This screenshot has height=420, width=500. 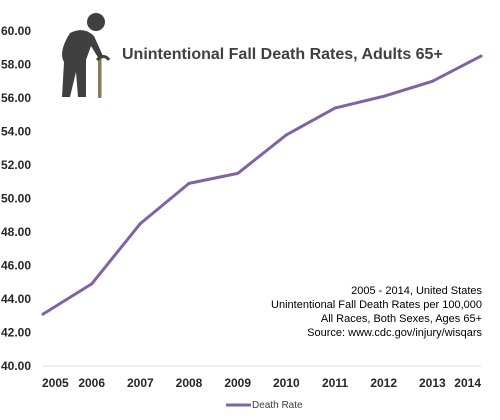 I want to click on y-tick-label: 58.00, so click(x=16, y=65).